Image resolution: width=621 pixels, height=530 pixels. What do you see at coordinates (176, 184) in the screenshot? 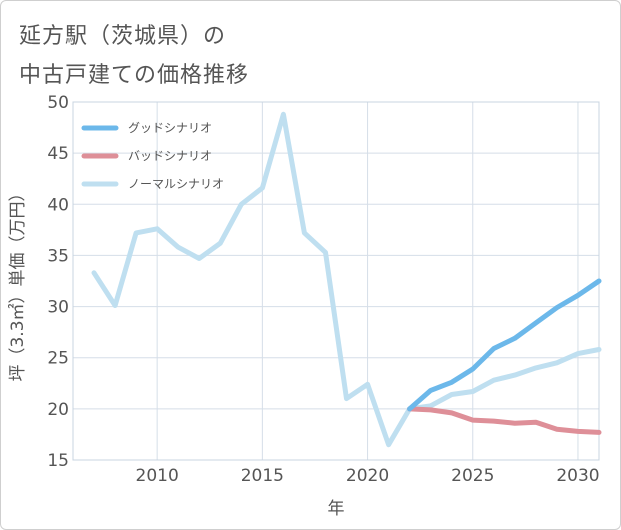
I see `legend-label: ノーマルシナリオ` at bounding box center [176, 184].